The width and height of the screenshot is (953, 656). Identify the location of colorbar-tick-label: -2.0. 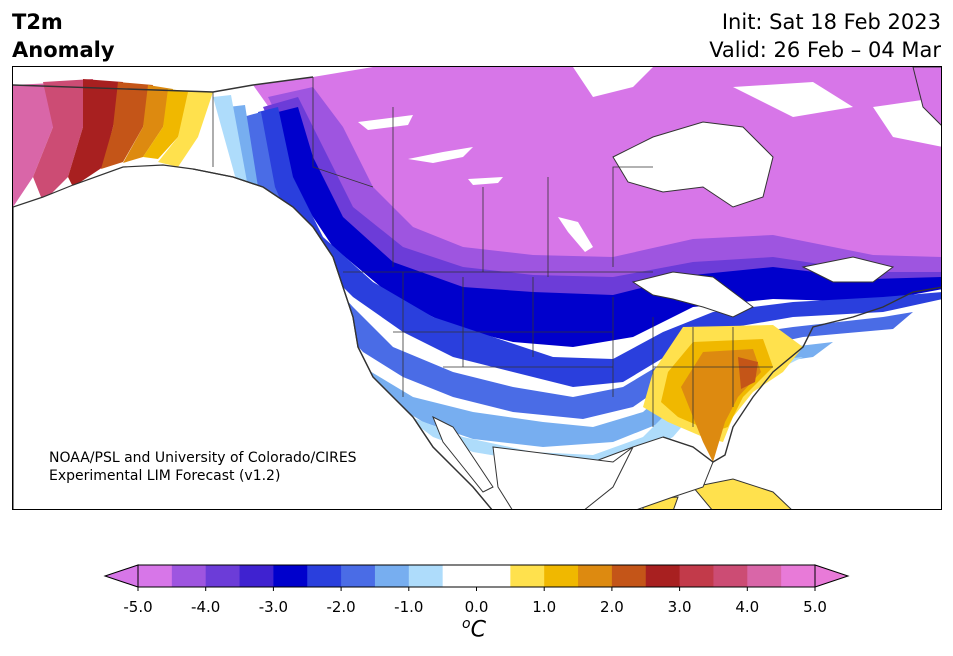
(340, 607).